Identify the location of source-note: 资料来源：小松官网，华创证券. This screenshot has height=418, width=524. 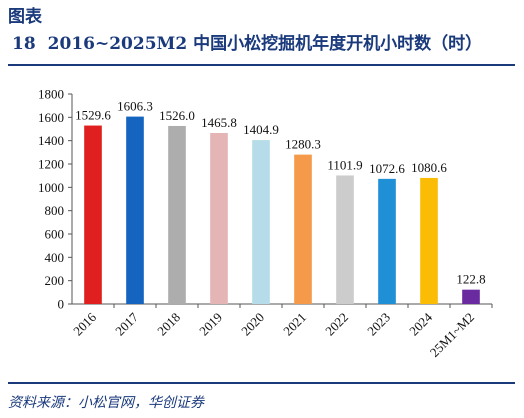
(106, 403).